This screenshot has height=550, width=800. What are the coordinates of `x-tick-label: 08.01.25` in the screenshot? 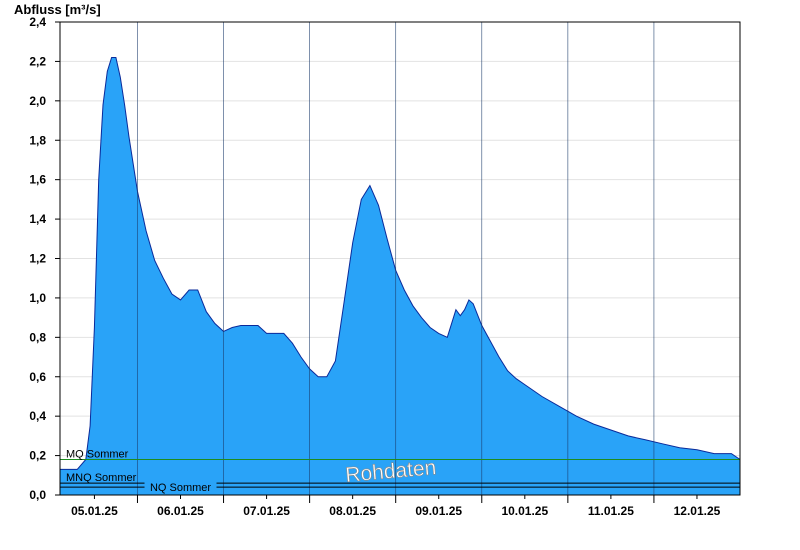 It's located at (352, 511).